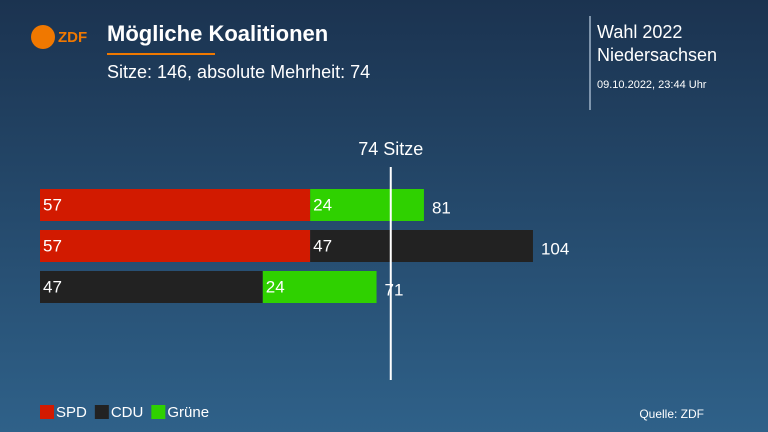 This screenshot has width=768, height=432. What do you see at coordinates (43, 37) in the screenshot?
I see `logo-circle` at bounding box center [43, 37].